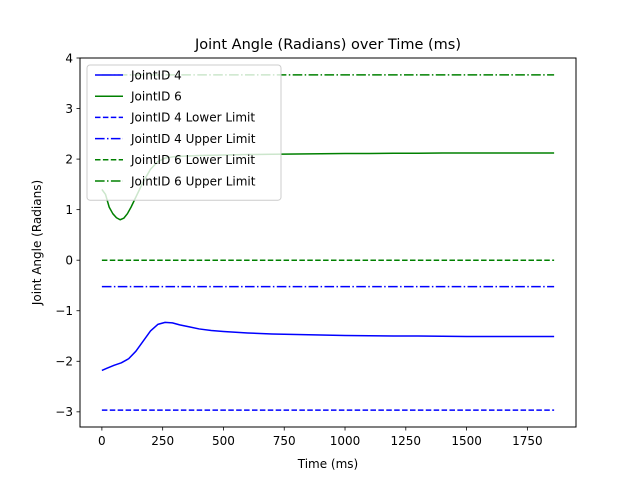 The image size is (640, 480). Describe the element at coordinates (69, 210) in the screenshot. I see `y-tick-label: 1` at that location.